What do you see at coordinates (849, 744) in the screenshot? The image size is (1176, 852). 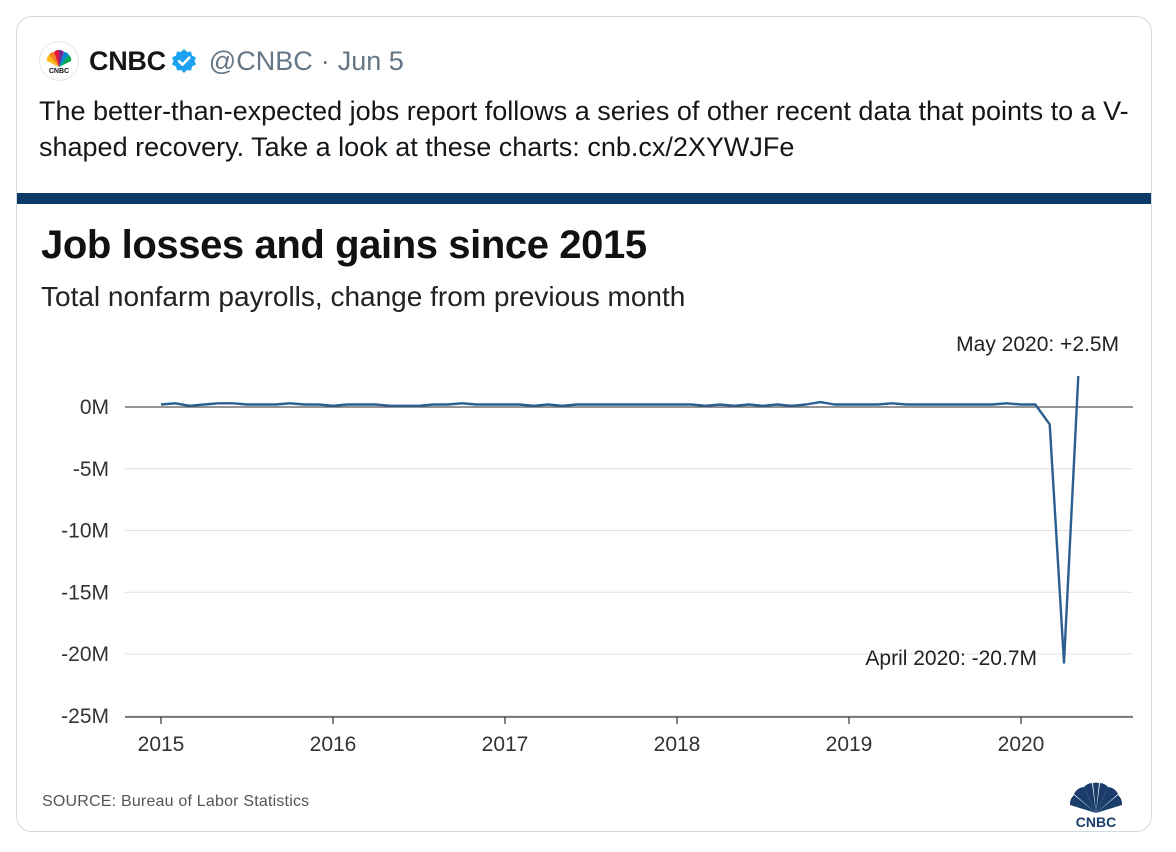 I see `x-tick-label: 2019` at bounding box center [849, 744].